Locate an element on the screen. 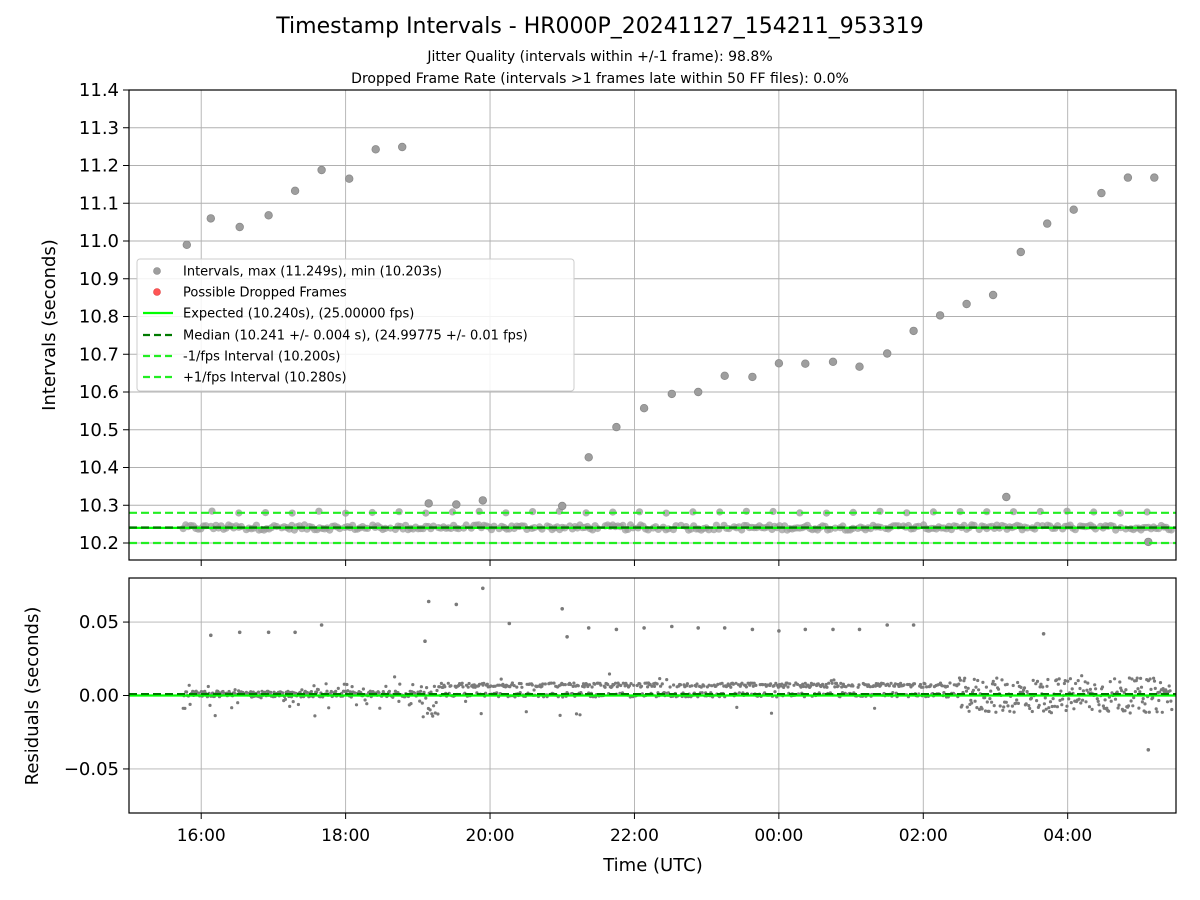 Image resolution: width=1200 pixels, height=900 pixels. x-tick-label: 16:00 is located at coordinates (201, 836).